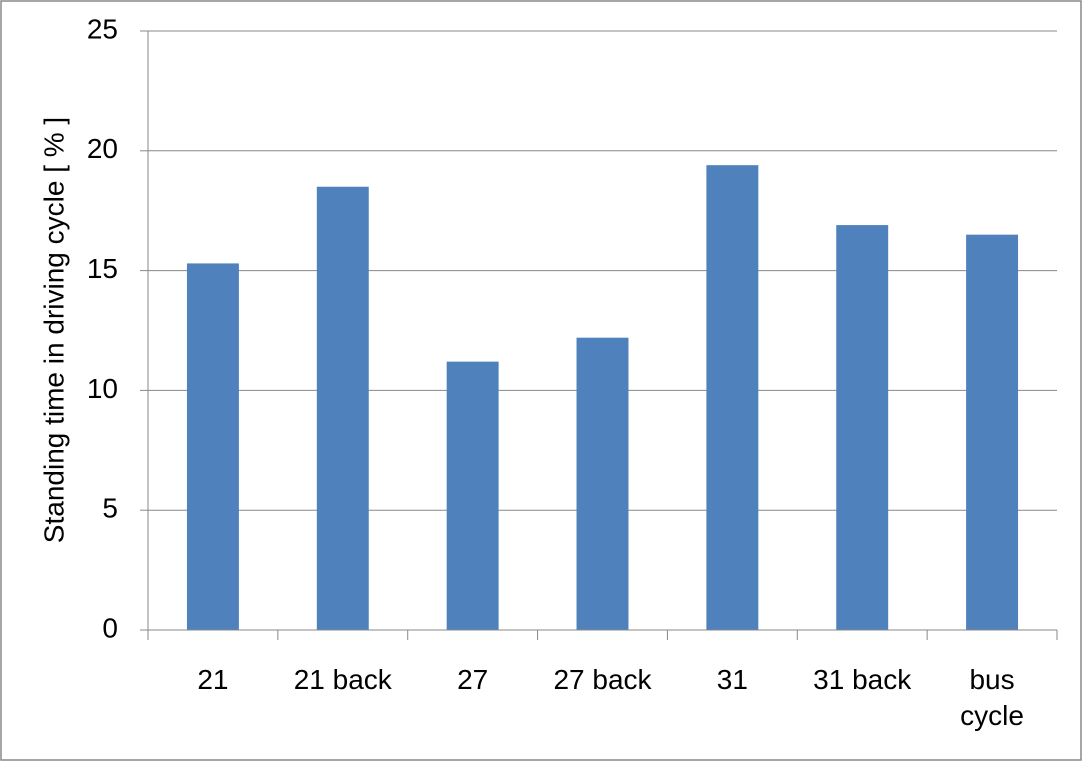 The height and width of the screenshot is (761, 1082). What do you see at coordinates (473, 679) in the screenshot?
I see `x-tick-label: 27` at bounding box center [473, 679].